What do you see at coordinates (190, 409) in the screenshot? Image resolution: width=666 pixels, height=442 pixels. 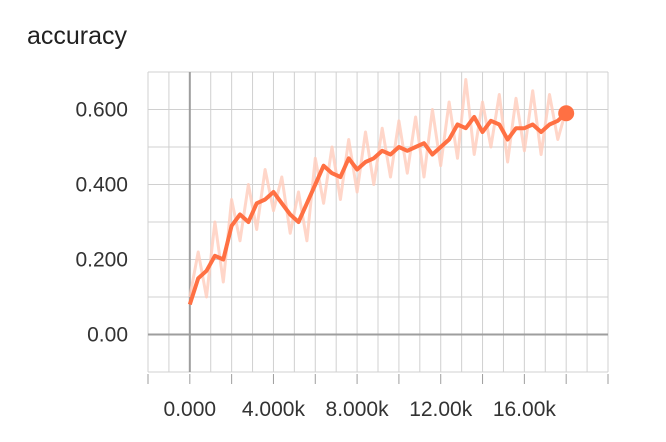 I see `x-tick-label: 0.000` at bounding box center [190, 409].